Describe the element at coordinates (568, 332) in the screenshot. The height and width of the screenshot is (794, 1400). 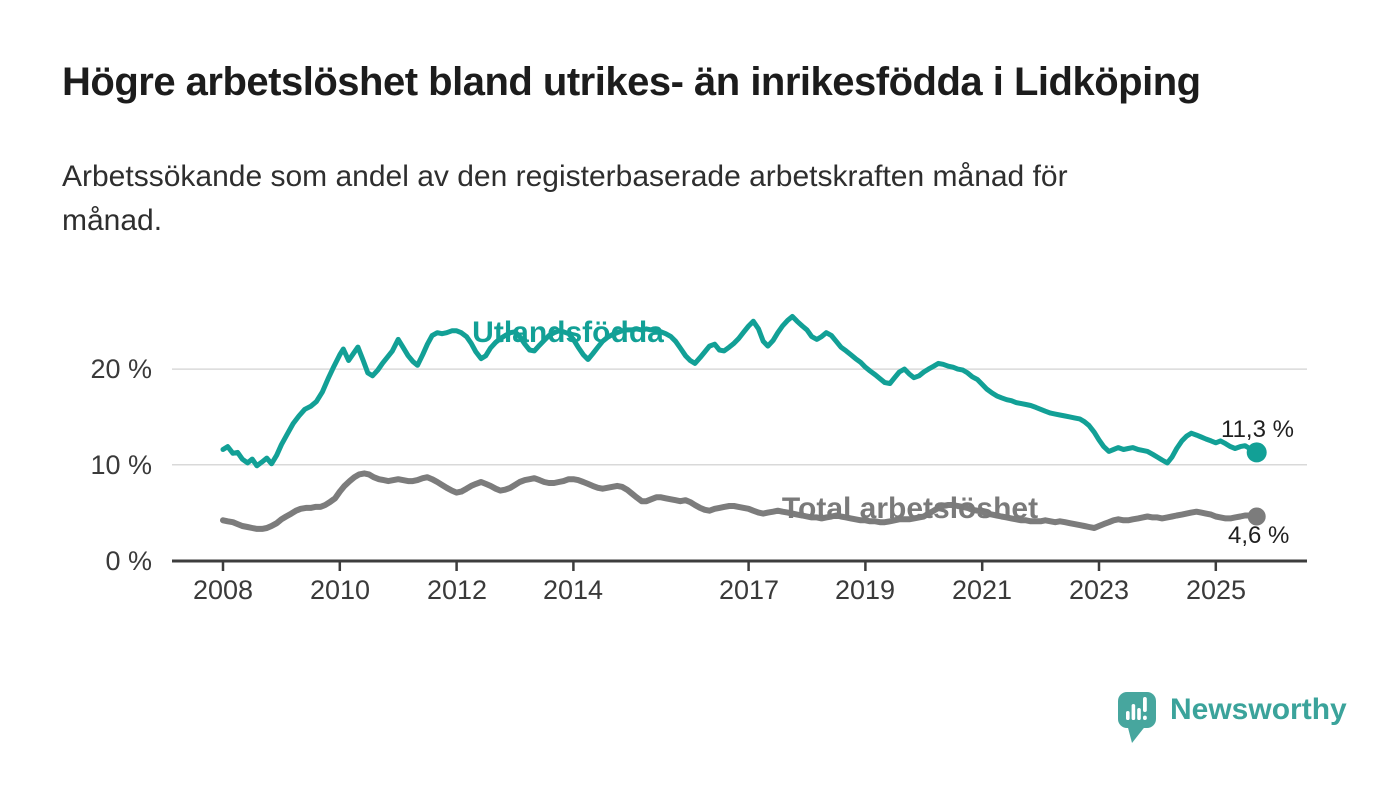
I see `series-label-utlandsfodda: Utlandsfödda` at that location.